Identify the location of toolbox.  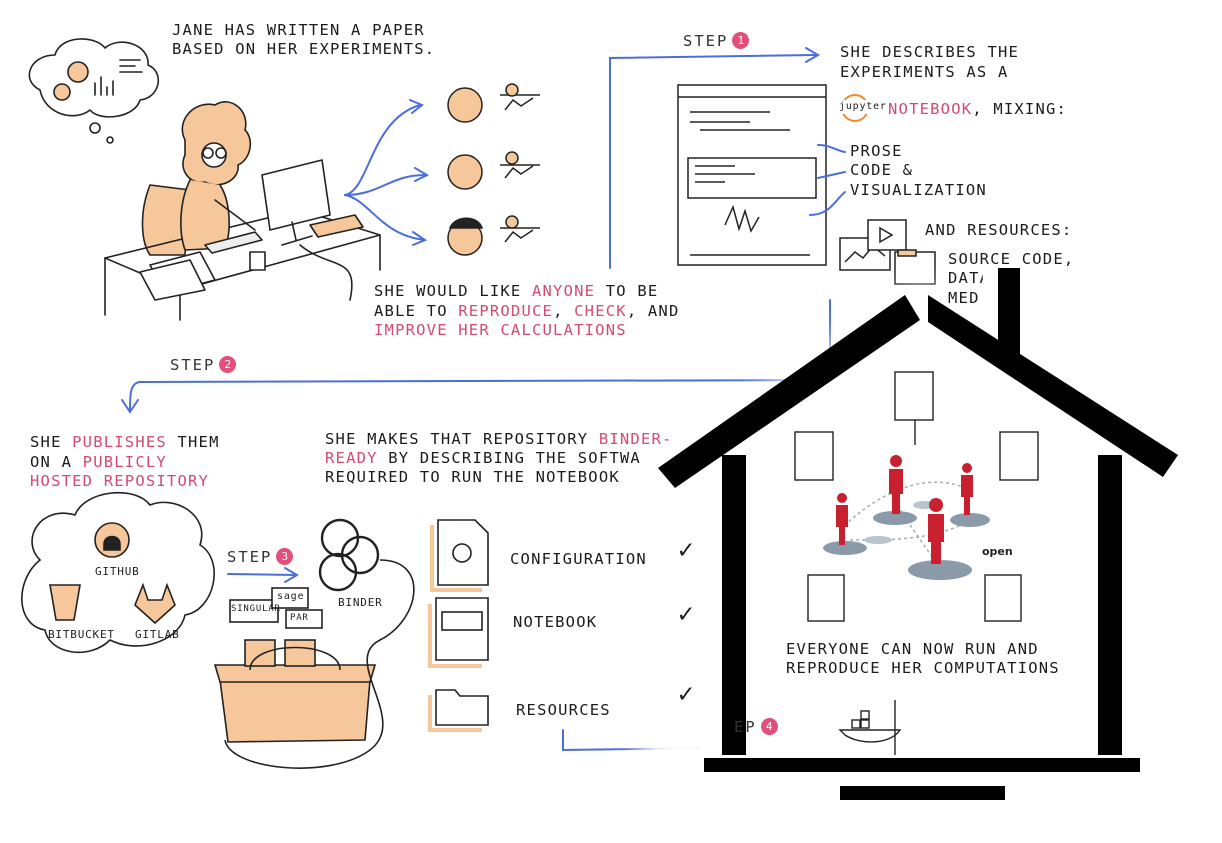
(314, 664).